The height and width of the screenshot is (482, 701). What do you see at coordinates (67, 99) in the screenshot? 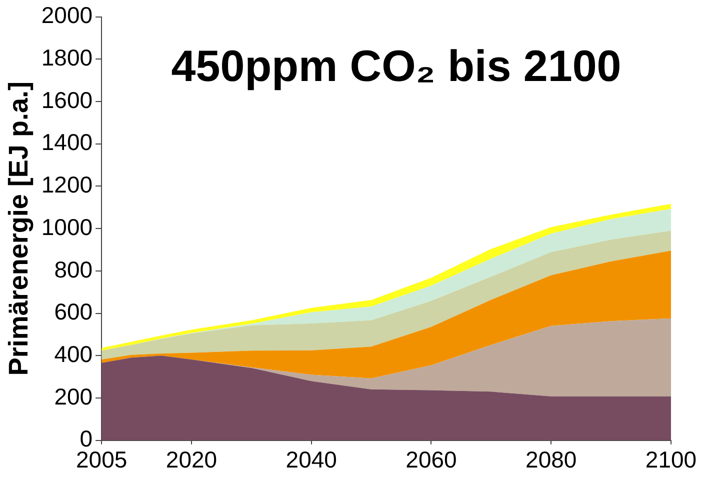
I see `y-tick-label: 1600` at bounding box center [67, 99].